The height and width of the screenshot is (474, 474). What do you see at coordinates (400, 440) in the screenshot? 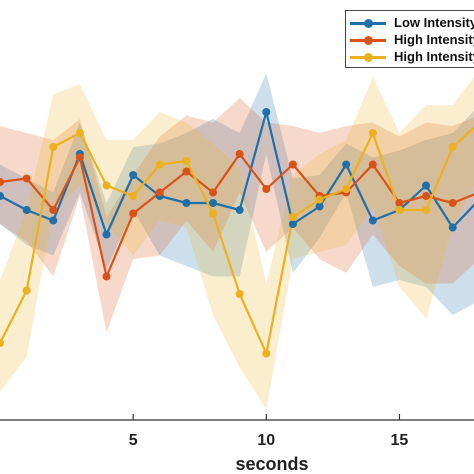
I see `x-tick-label: 15` at bounding box center [400, 440].